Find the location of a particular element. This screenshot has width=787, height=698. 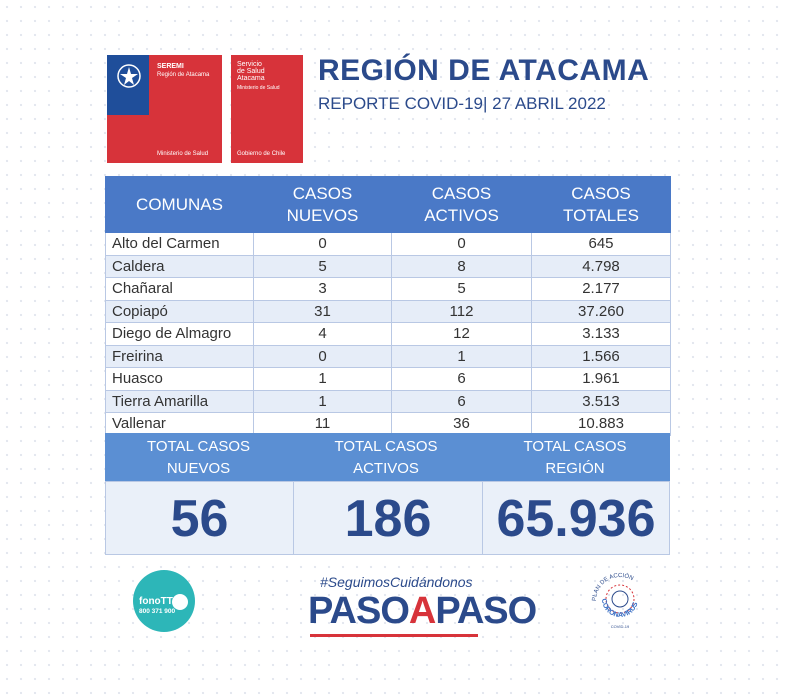

plan-main-text: CORONAVIRUS is located at coordinates (620, 608).